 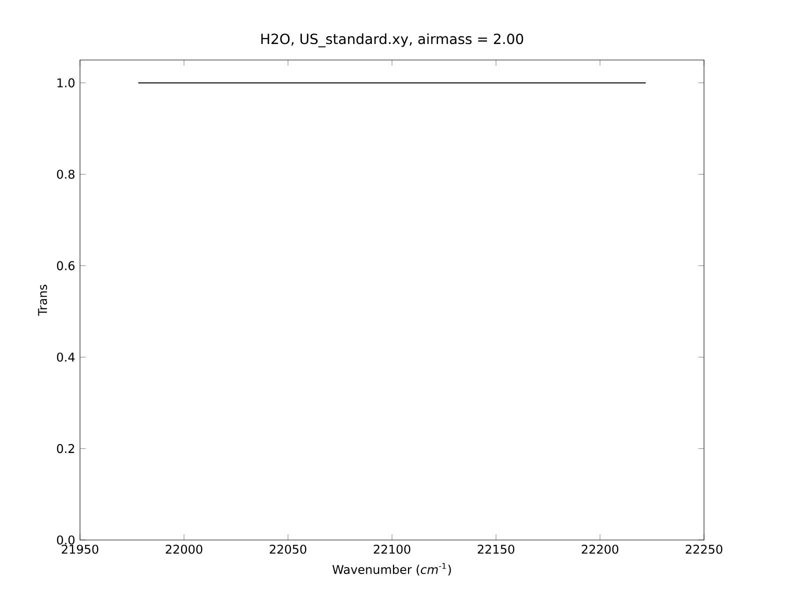 What do you see at coordinates (66, 265) in the screenshot?
I see `y-tick-label: 0.6` at bounding box center [66, 265].